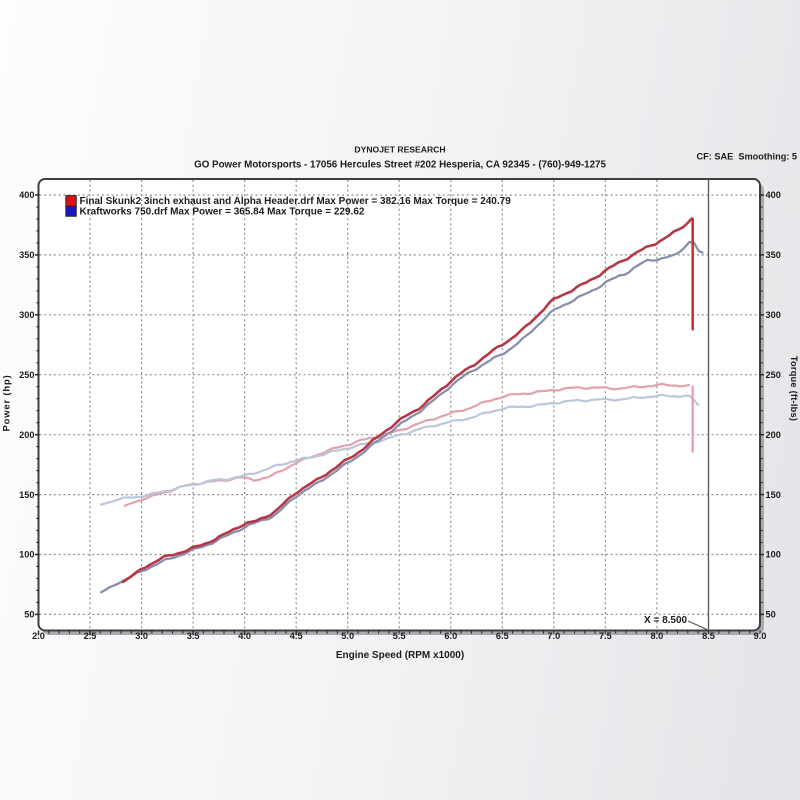 The width and height of the screenshot is (800, 800). I want to click on svg-text: Engine Speed (RPM x1000), so click(400, 655).